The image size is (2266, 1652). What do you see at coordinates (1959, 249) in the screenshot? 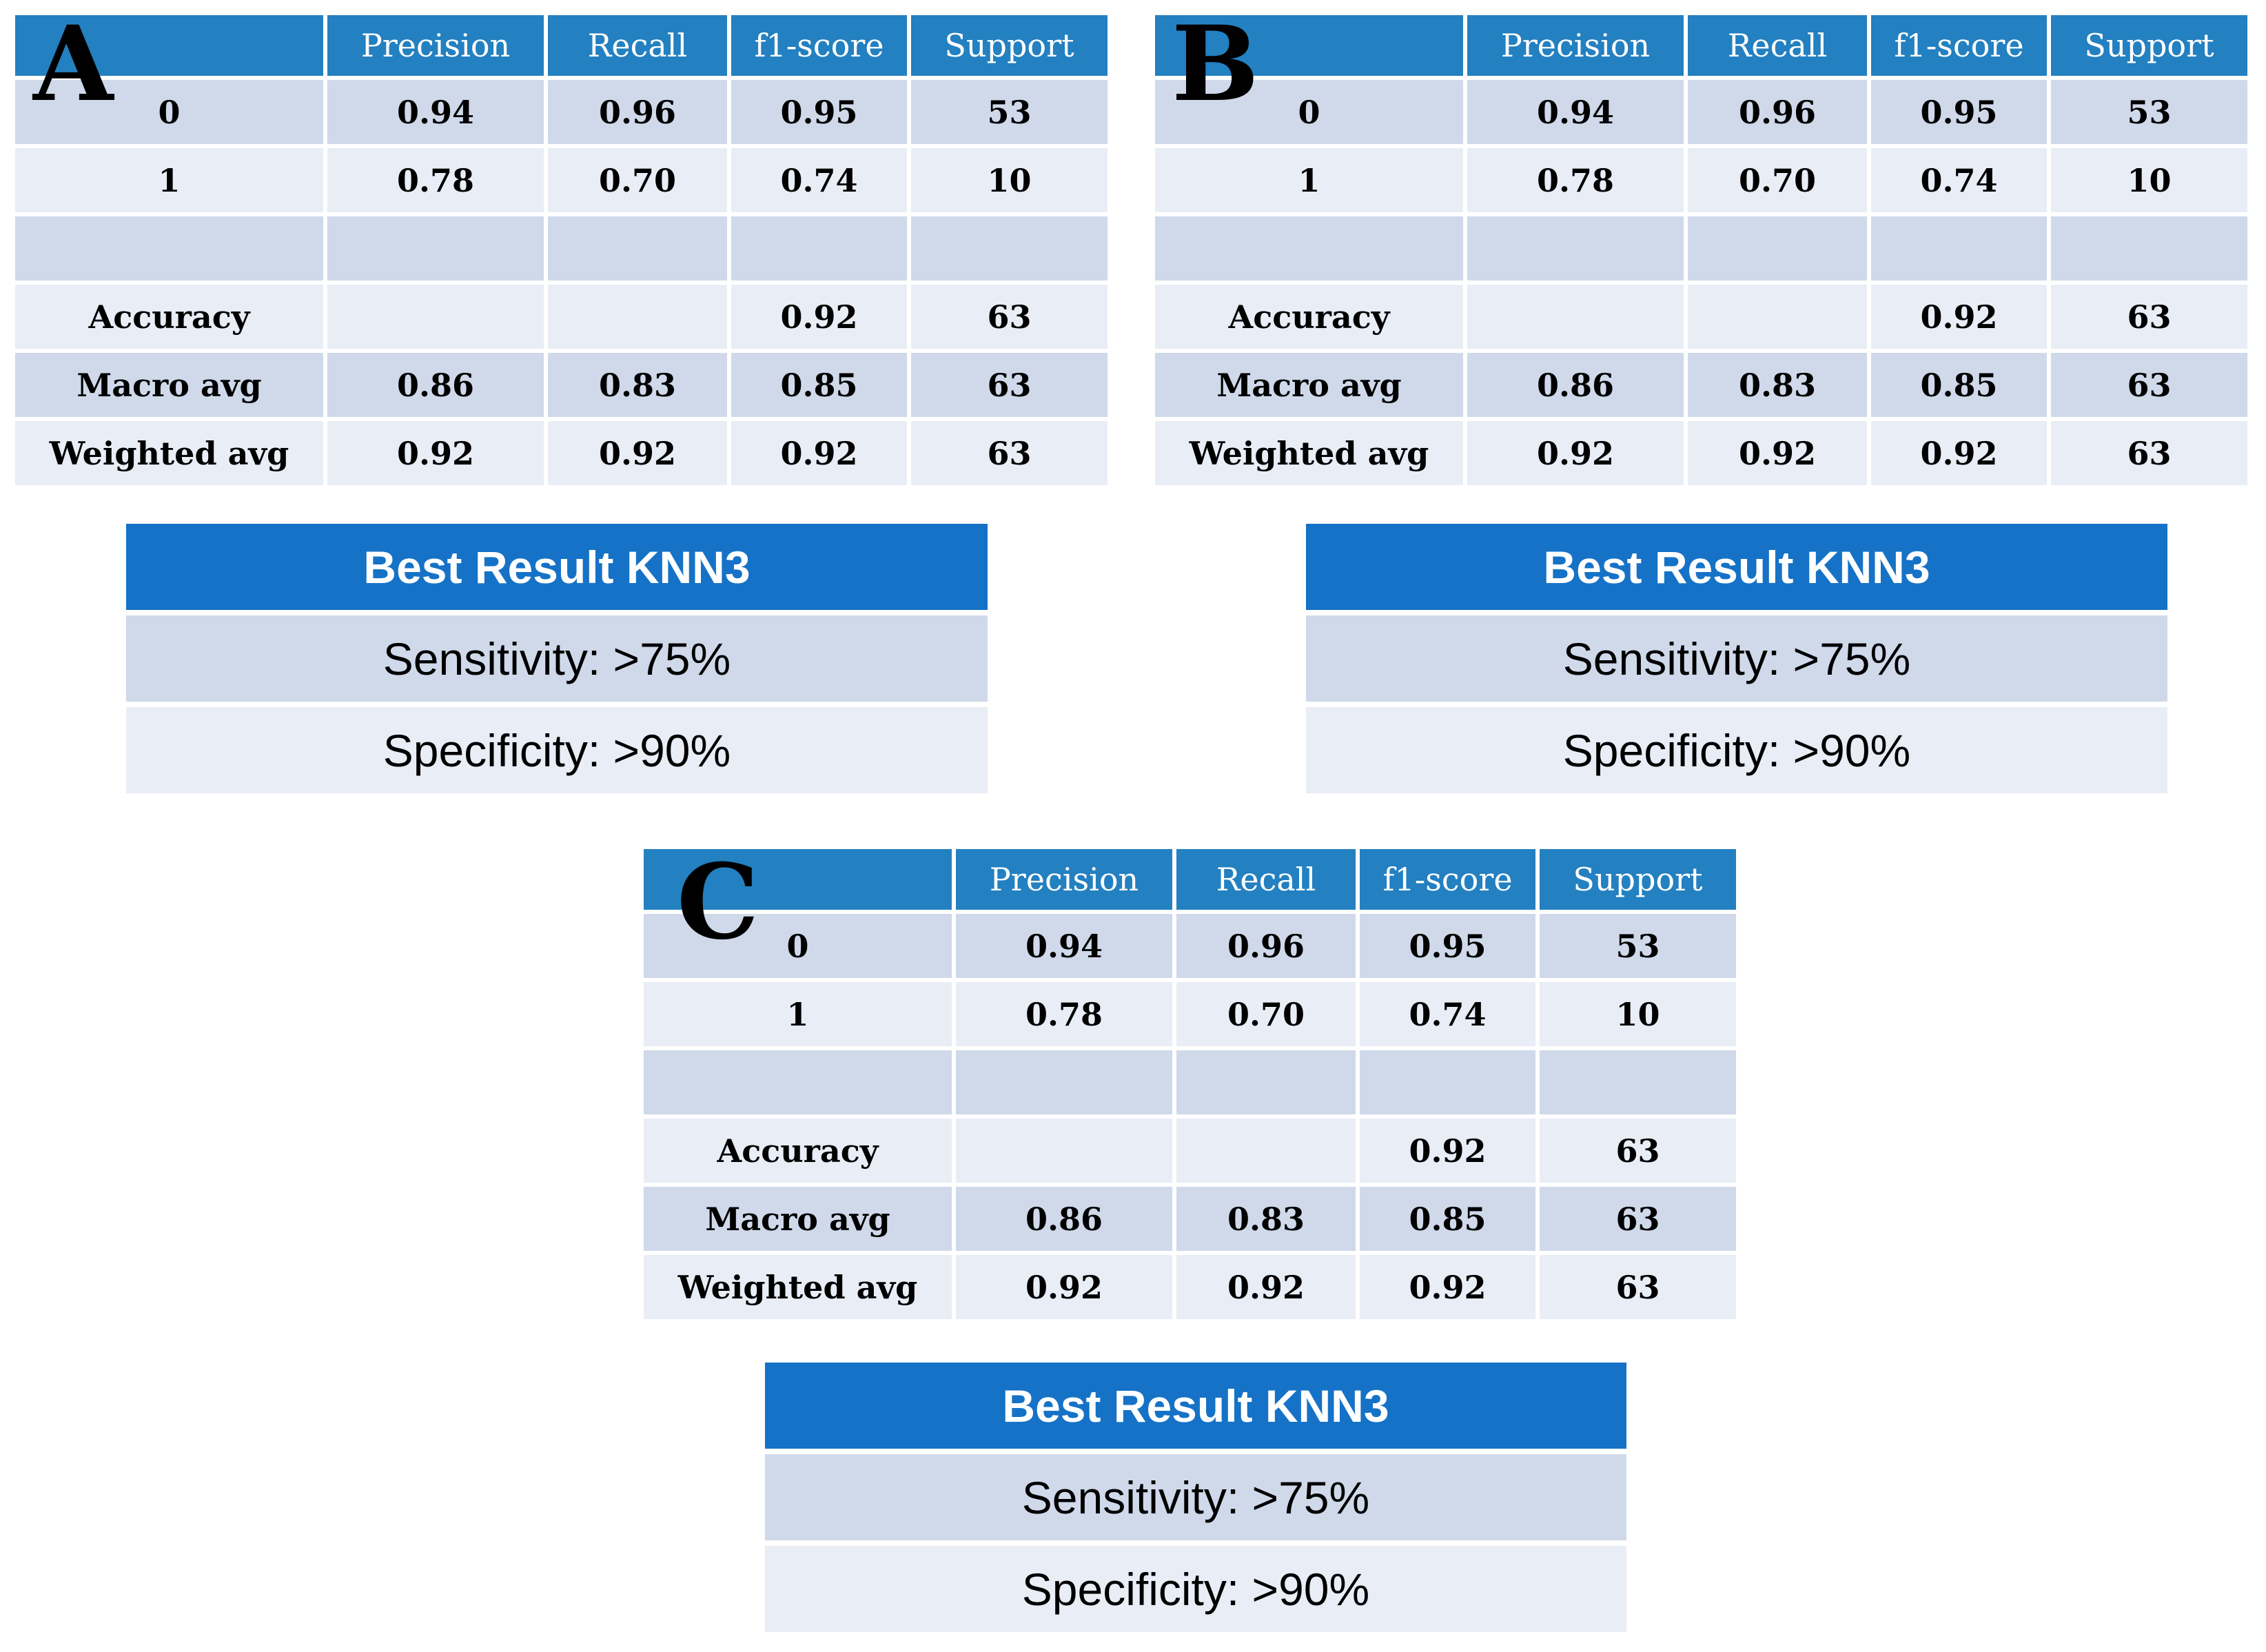
I see `f1-score-cell` at bounding box center [1959, 249].